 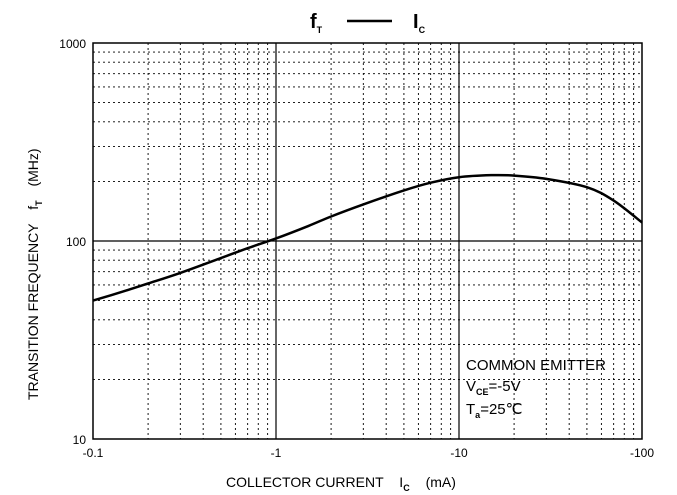 What do you see at coordinates (76, 242) in the screenshot?
I see `y-tick-label: 100` at bounding box center [76, 242].